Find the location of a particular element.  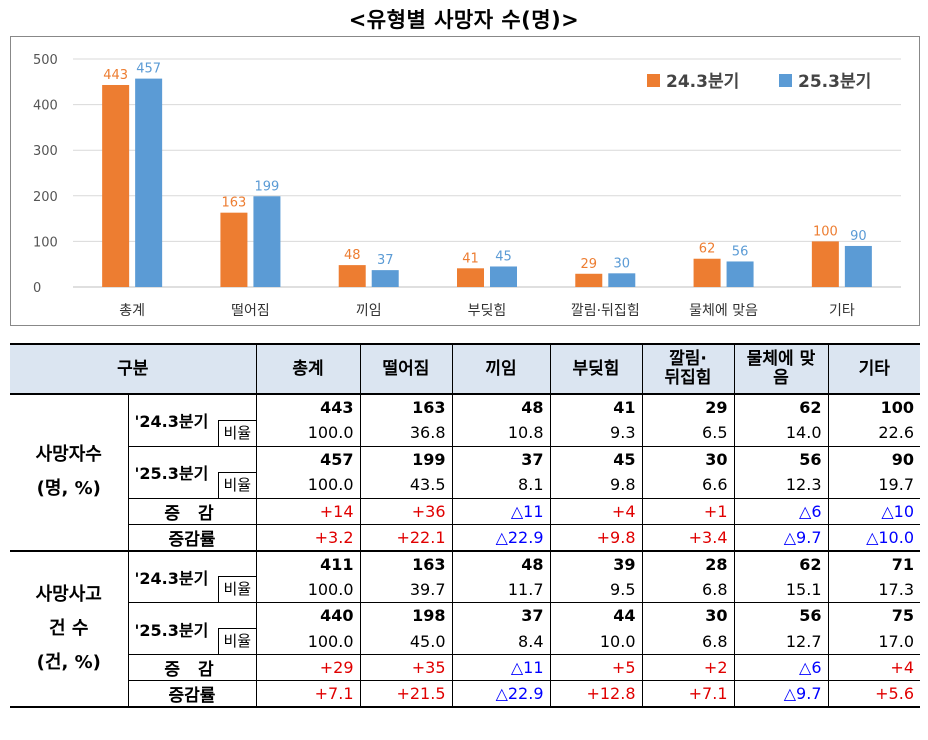

column-header: 끼임 is located at coordinates (500, 369).